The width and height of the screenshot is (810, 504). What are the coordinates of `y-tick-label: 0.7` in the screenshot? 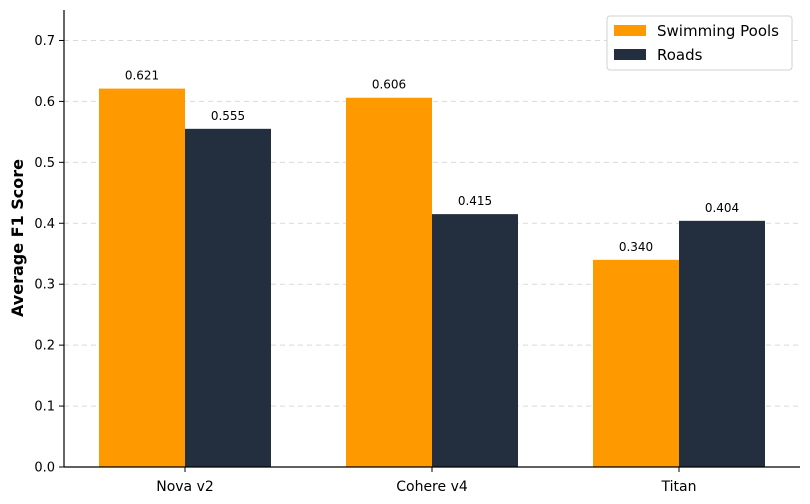 It's located at (44, 41).